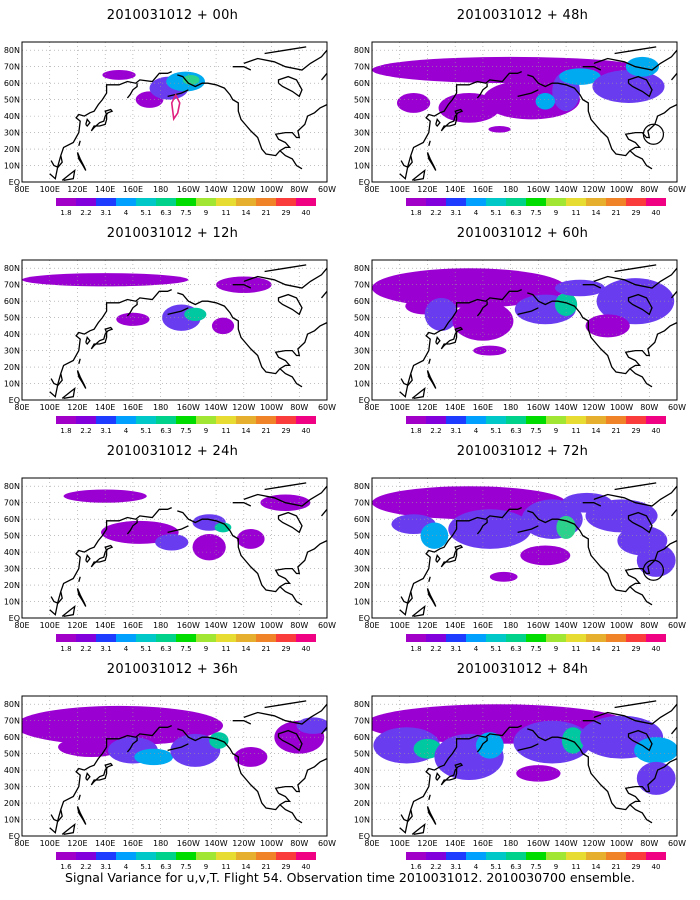  What do you see at coordinates (535, 649) in the screenshot?
I see `colorbar-label: 7.5` at bounding box center [535, 649].